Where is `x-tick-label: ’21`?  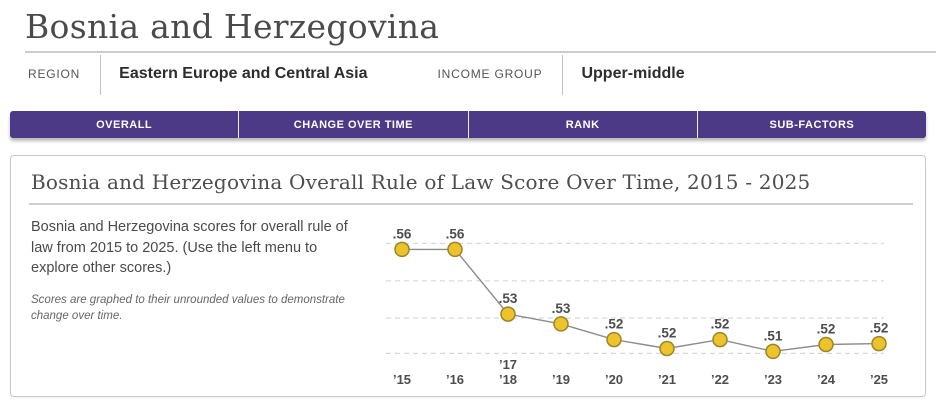 x-tick-label: ’21 is located at coordinates (667, 379).